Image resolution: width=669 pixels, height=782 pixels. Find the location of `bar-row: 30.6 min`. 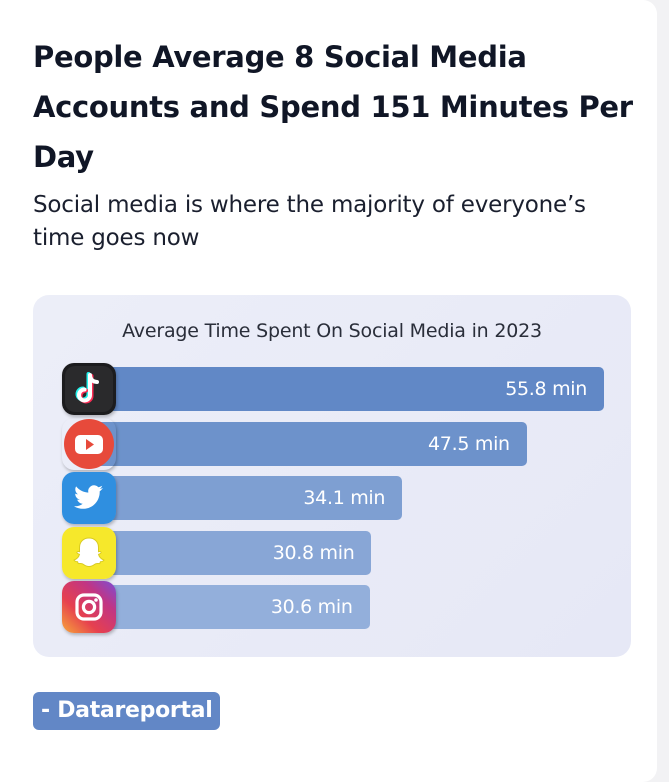

bar-row: 30.6 min is located at coordinates (332, 607).